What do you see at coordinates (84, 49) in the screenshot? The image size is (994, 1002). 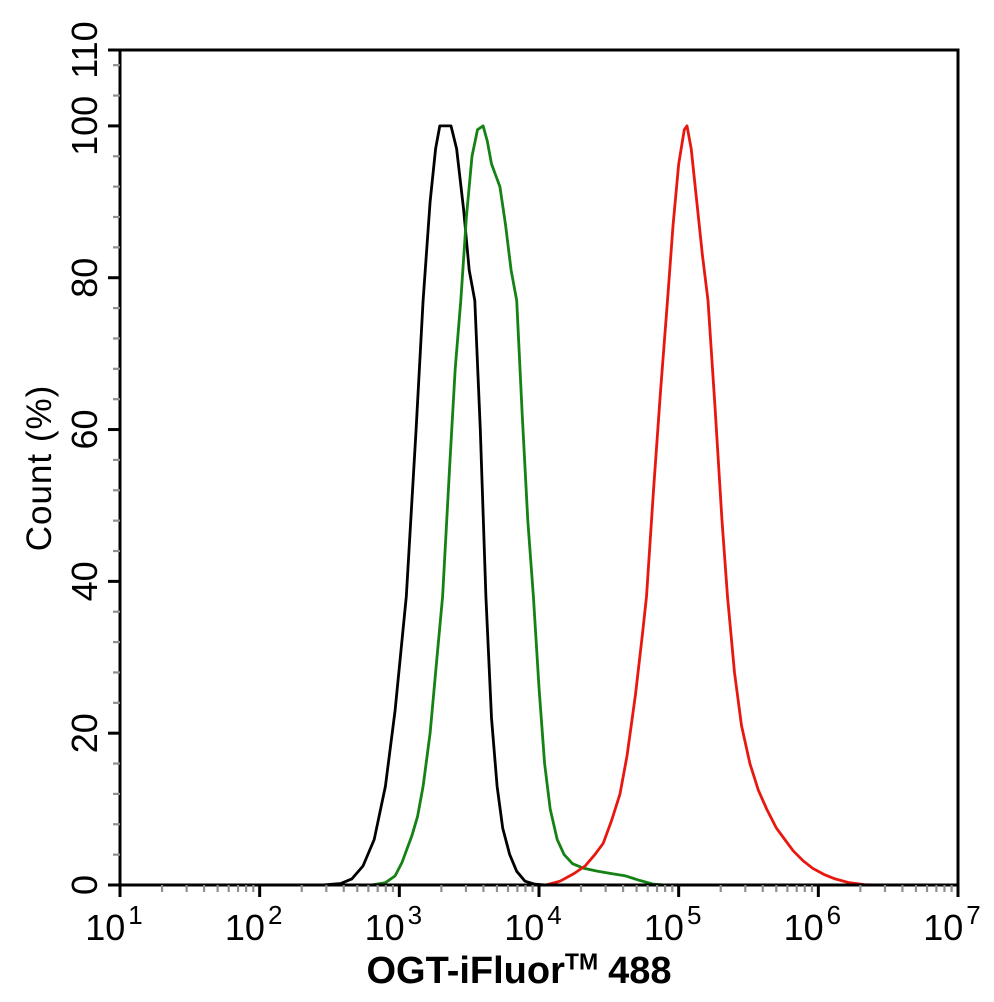 I see `y-tick-label: 110` at bounding box center [84, 49].